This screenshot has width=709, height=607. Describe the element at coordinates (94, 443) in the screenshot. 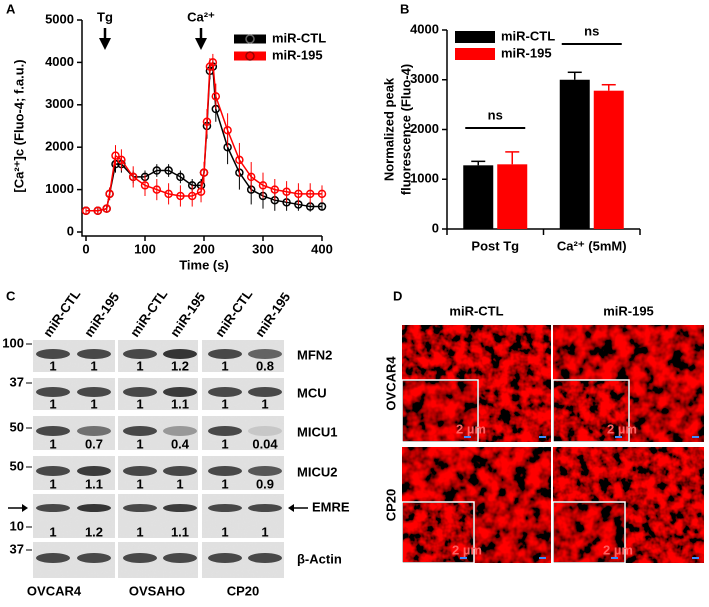

I see `quantification: 0.7` at that location.